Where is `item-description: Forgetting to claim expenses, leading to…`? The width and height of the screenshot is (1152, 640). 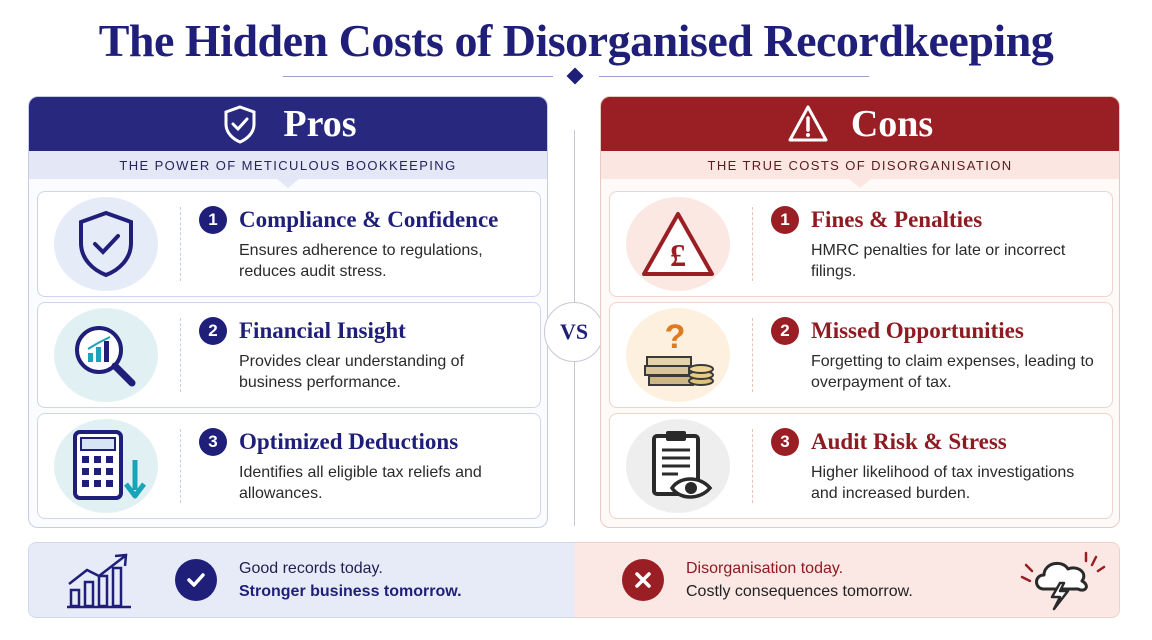 item-description: Forgetting to claim expenses, leading to… is located at coordinates (952, 372).